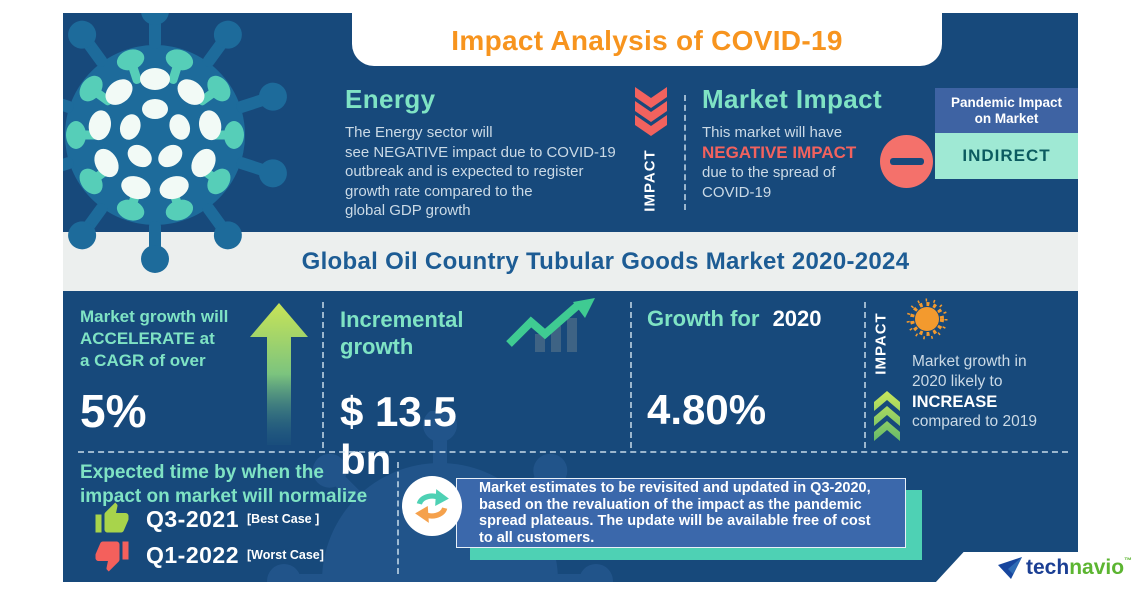  Describe the element at coordinates (747, 370) in the screenshot. I see `growth-2020-stat: Growth for 2020 4.80%` at that location.